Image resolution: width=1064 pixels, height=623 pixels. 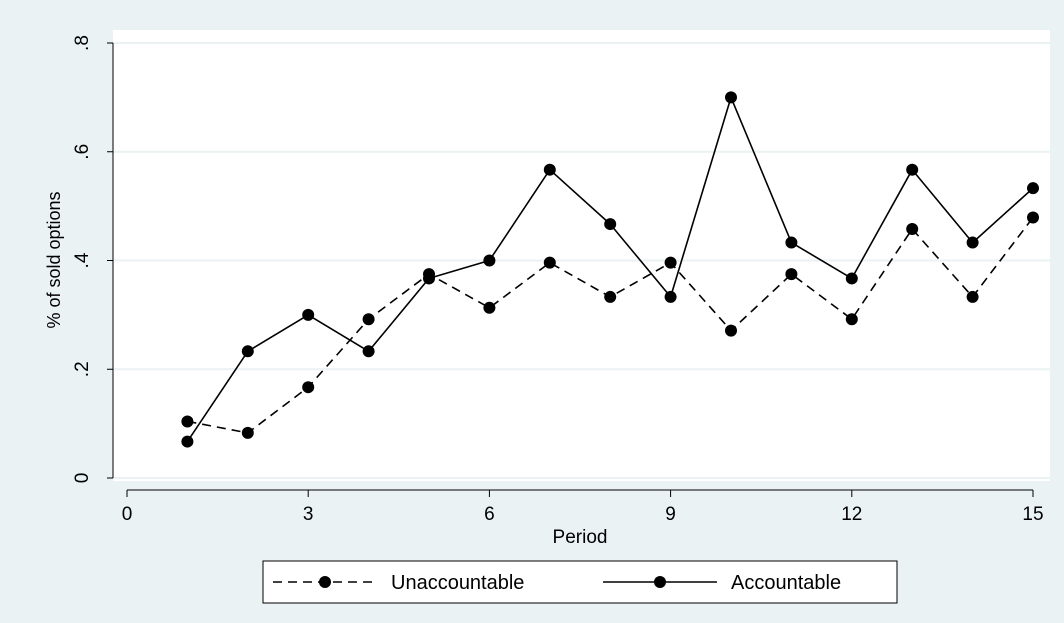 What do you see at coordinates (82, 152) in the screenshot?
I see `y-tick-label-3: .6` at bounding box center [82, 152].